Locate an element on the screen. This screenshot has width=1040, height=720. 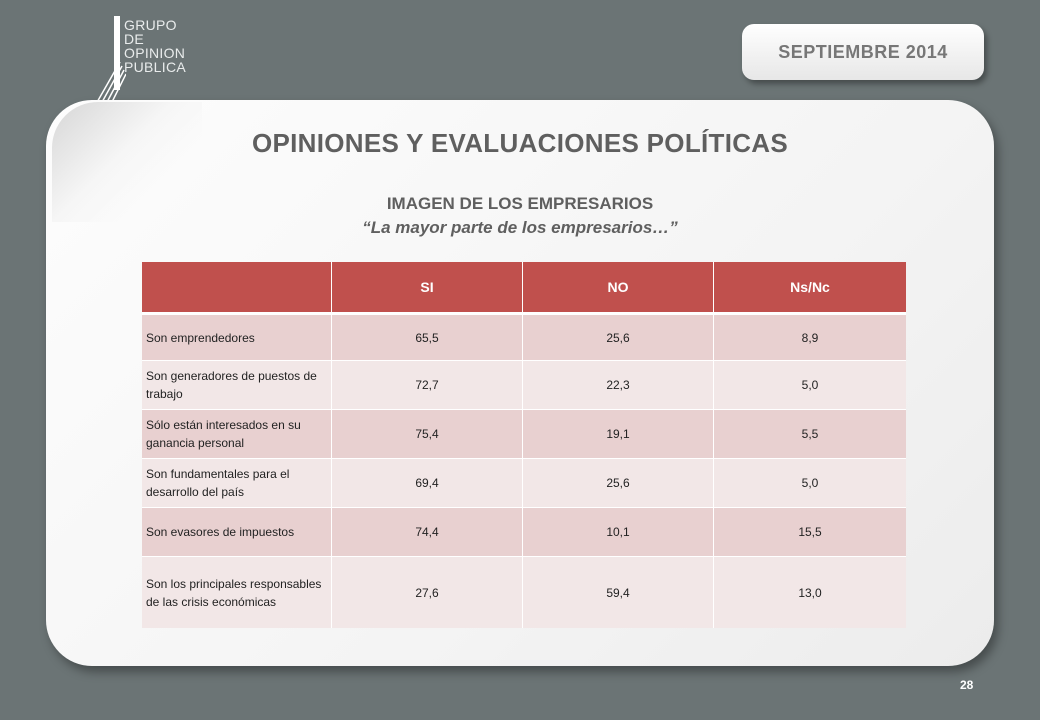
page-number: 28 is located at coordinates (967, 685).